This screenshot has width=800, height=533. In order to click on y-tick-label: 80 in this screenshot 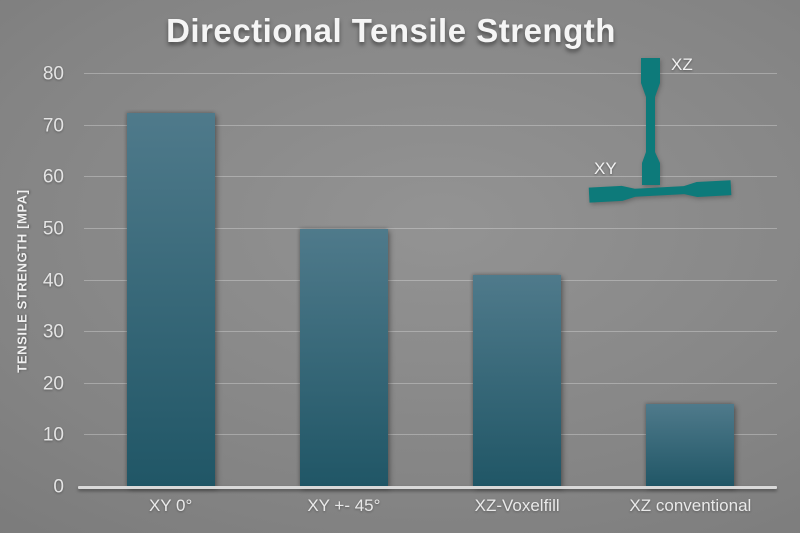, I will do `click(53, 74)`.